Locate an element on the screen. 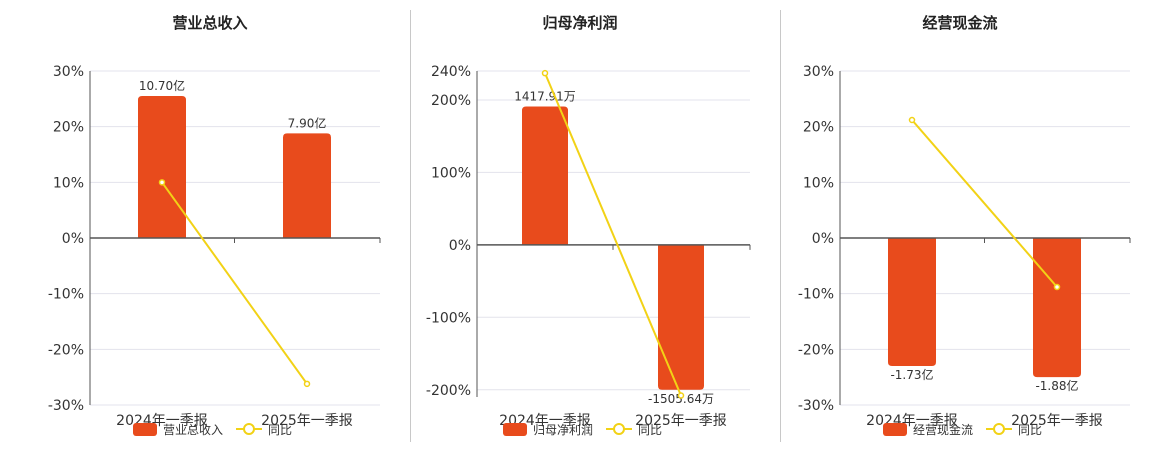  chart-title: 归母净利润 is located at coordinates (579, 23).